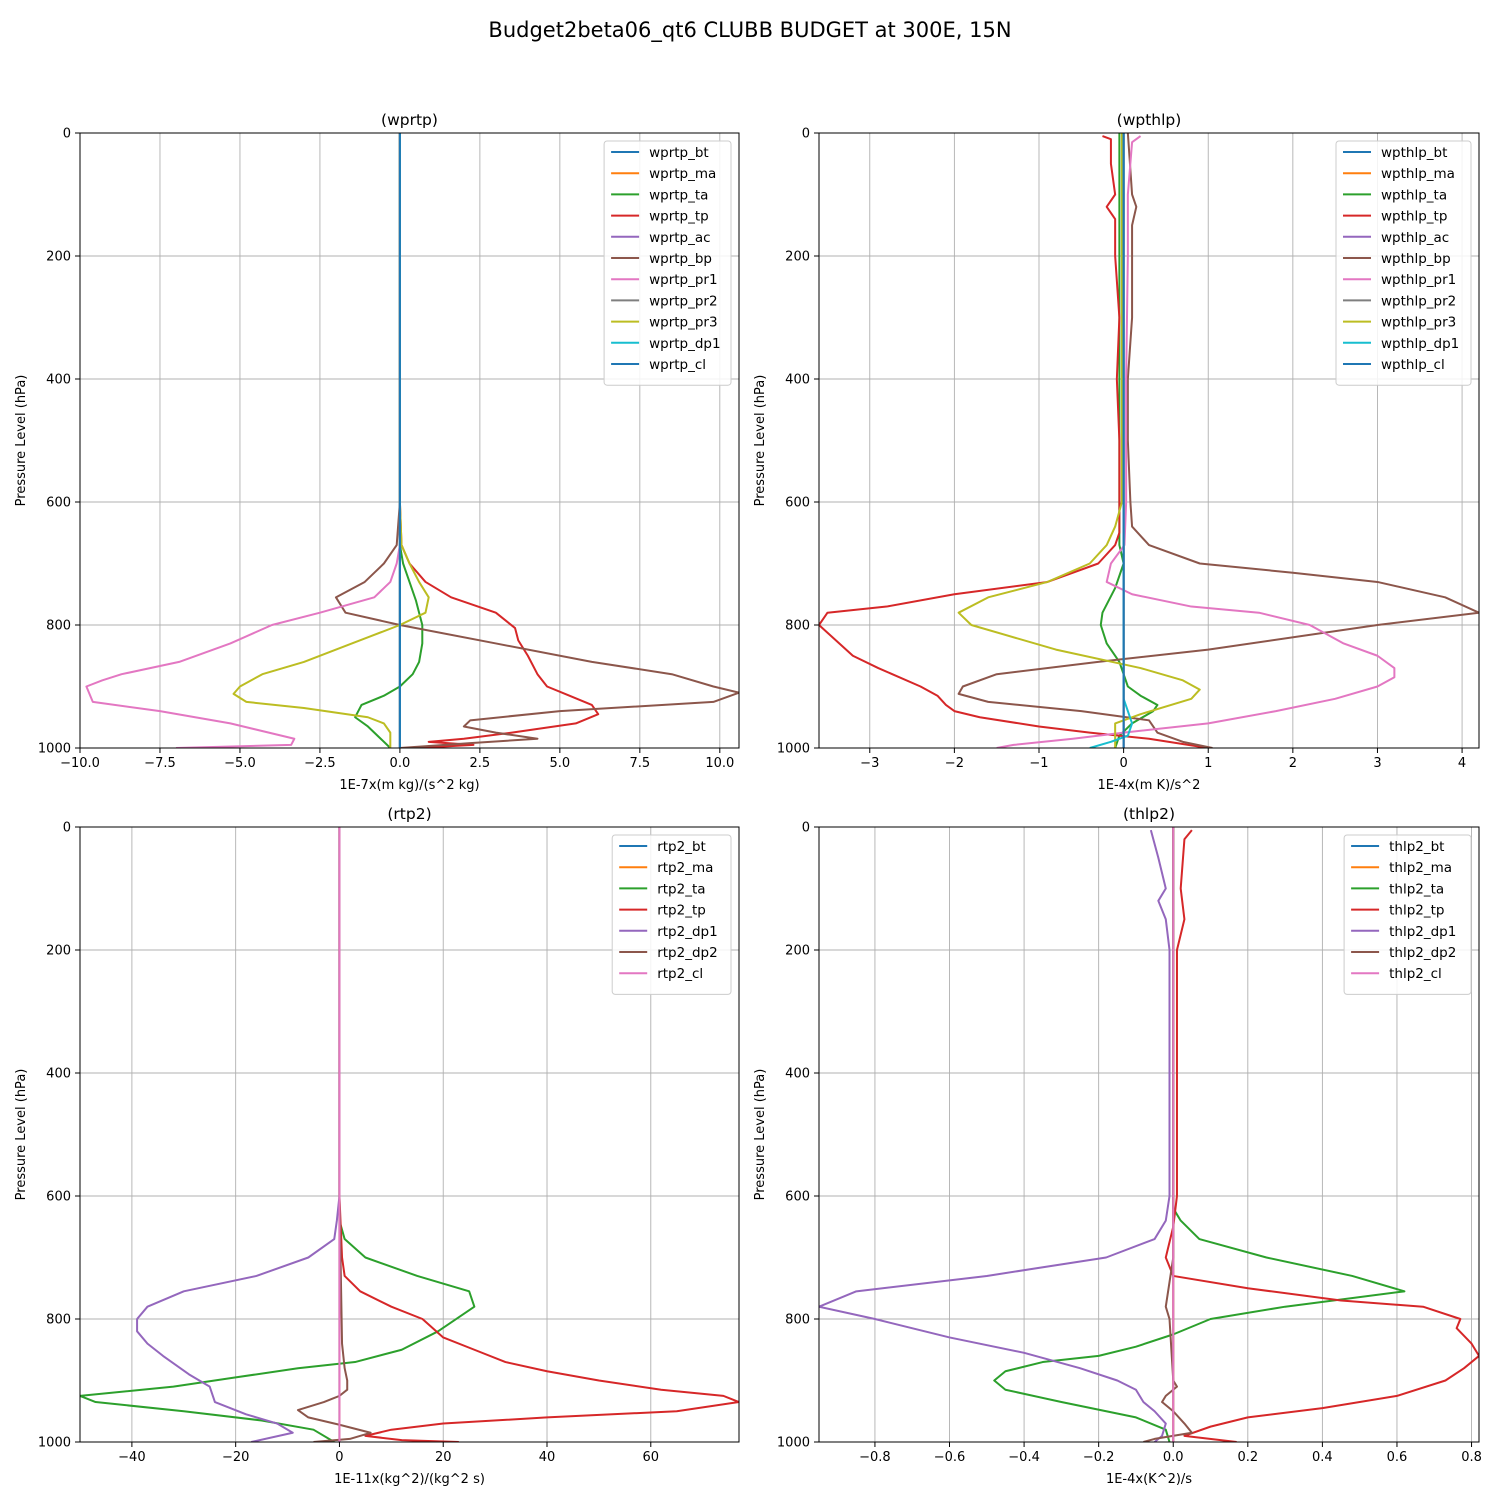 Image resolution: width=1500 pixels, height=1500 pixels. What do you see at coordinates (1293, 763) in the screenshot?
I see `x-tick-label: 2` at bounding box center [1293, 763].